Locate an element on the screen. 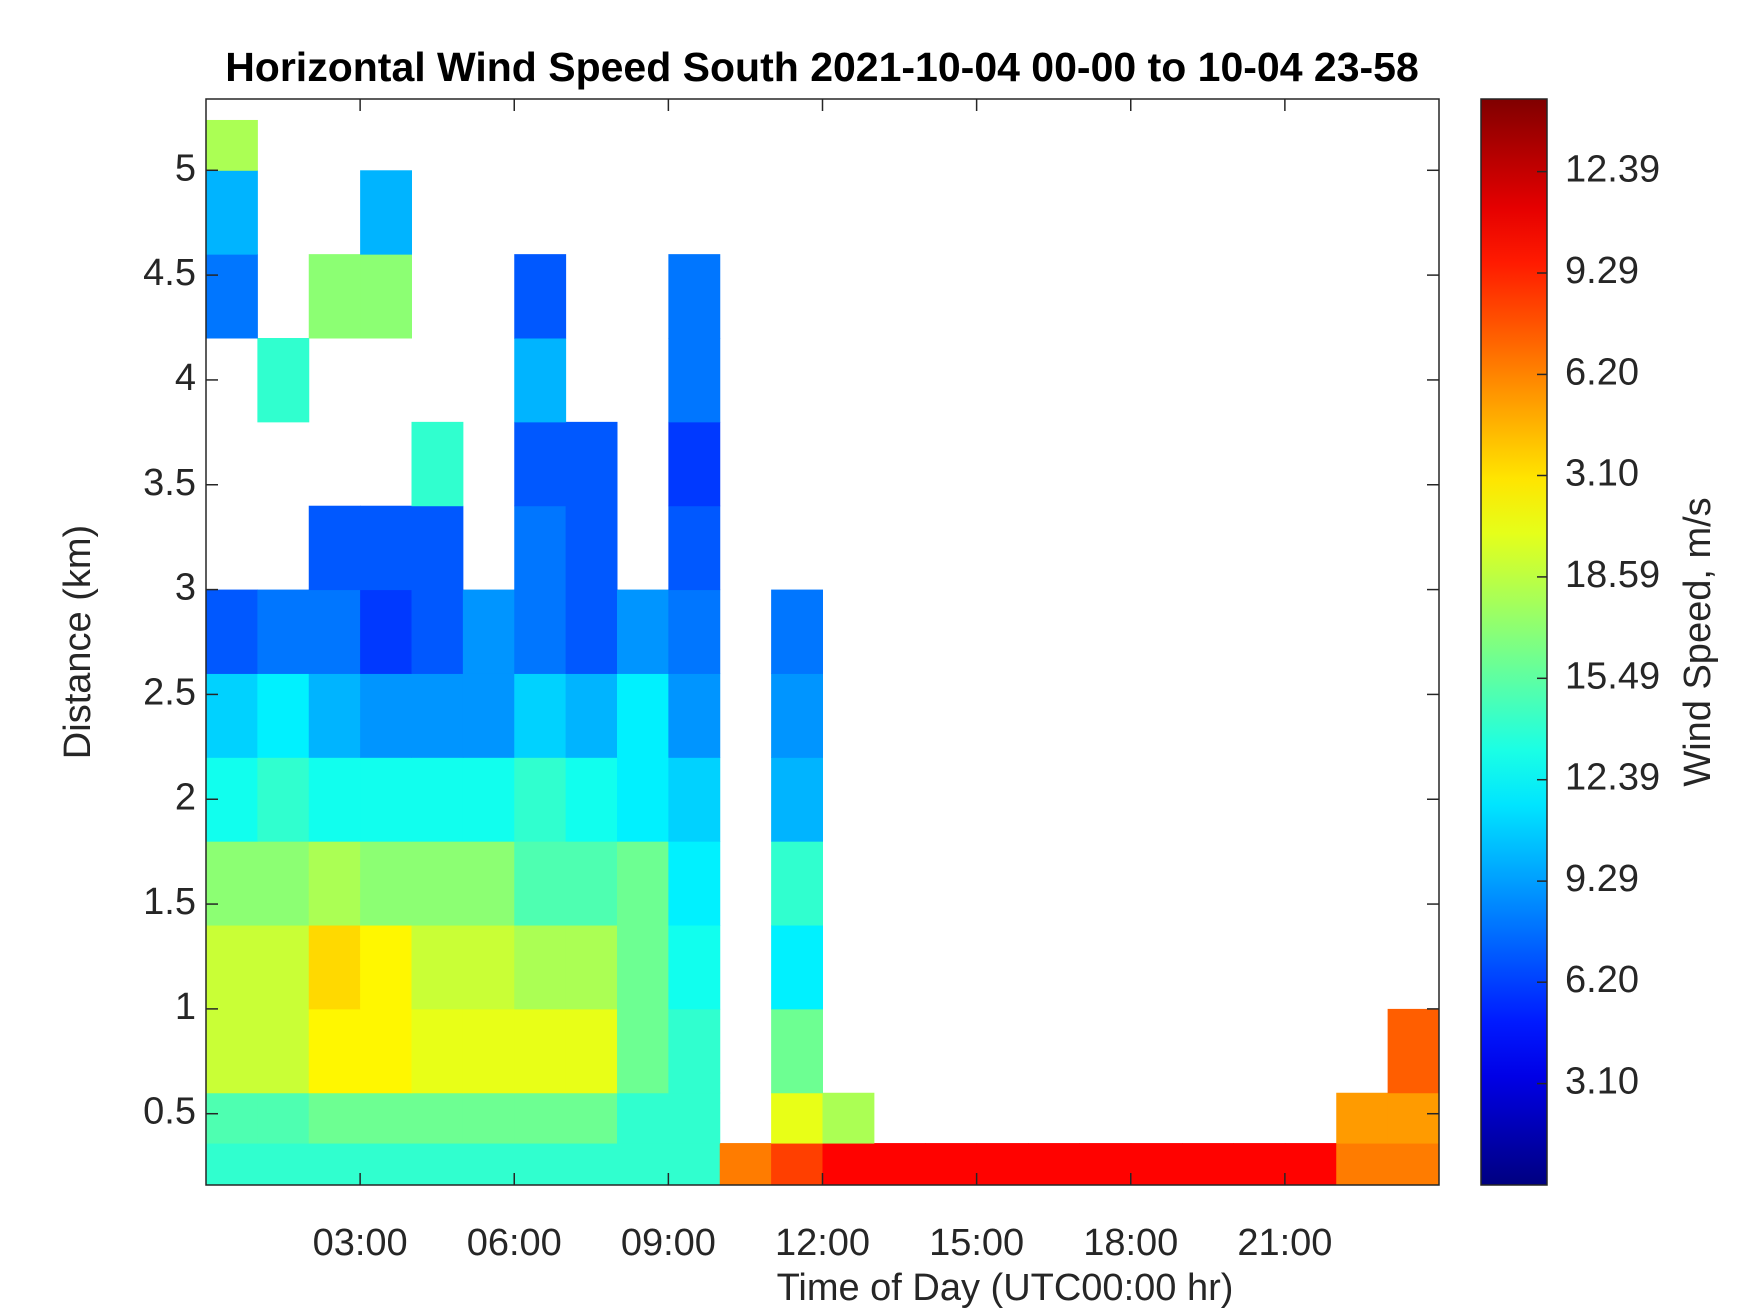 The height and width of the screenshot is (1313, 1750). x-tick-label: 09:00 is located at coordinates (668, 1243).